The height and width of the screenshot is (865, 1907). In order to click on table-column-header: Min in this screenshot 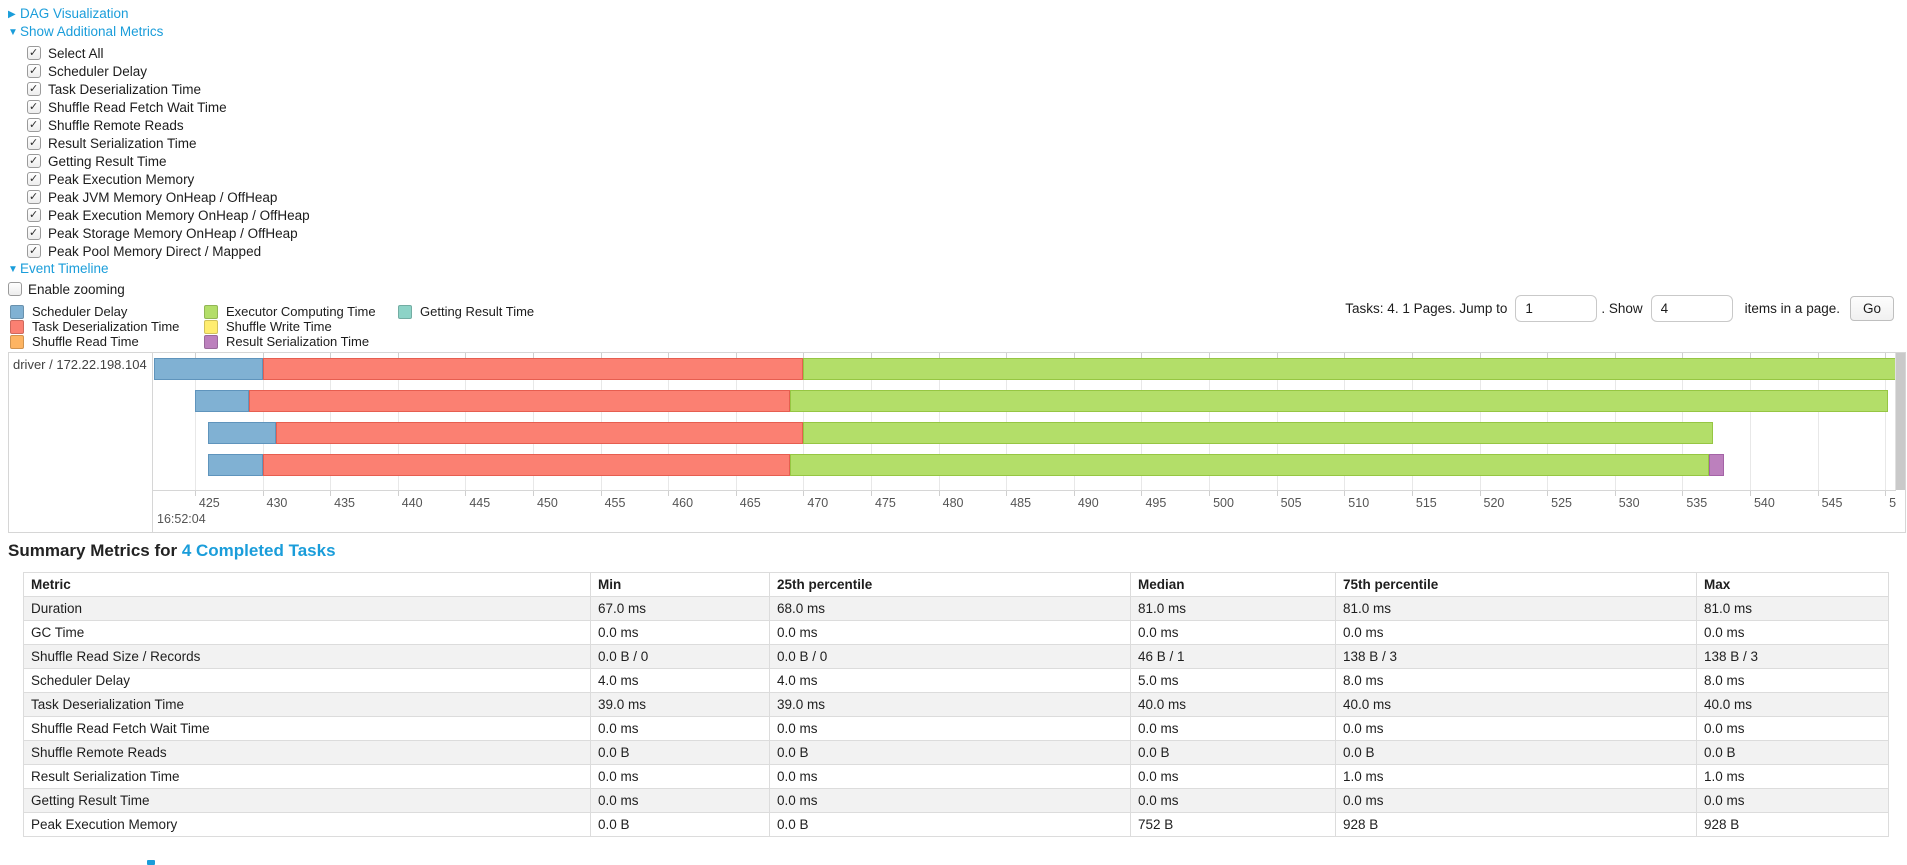, I will do `click(680, 584)`.